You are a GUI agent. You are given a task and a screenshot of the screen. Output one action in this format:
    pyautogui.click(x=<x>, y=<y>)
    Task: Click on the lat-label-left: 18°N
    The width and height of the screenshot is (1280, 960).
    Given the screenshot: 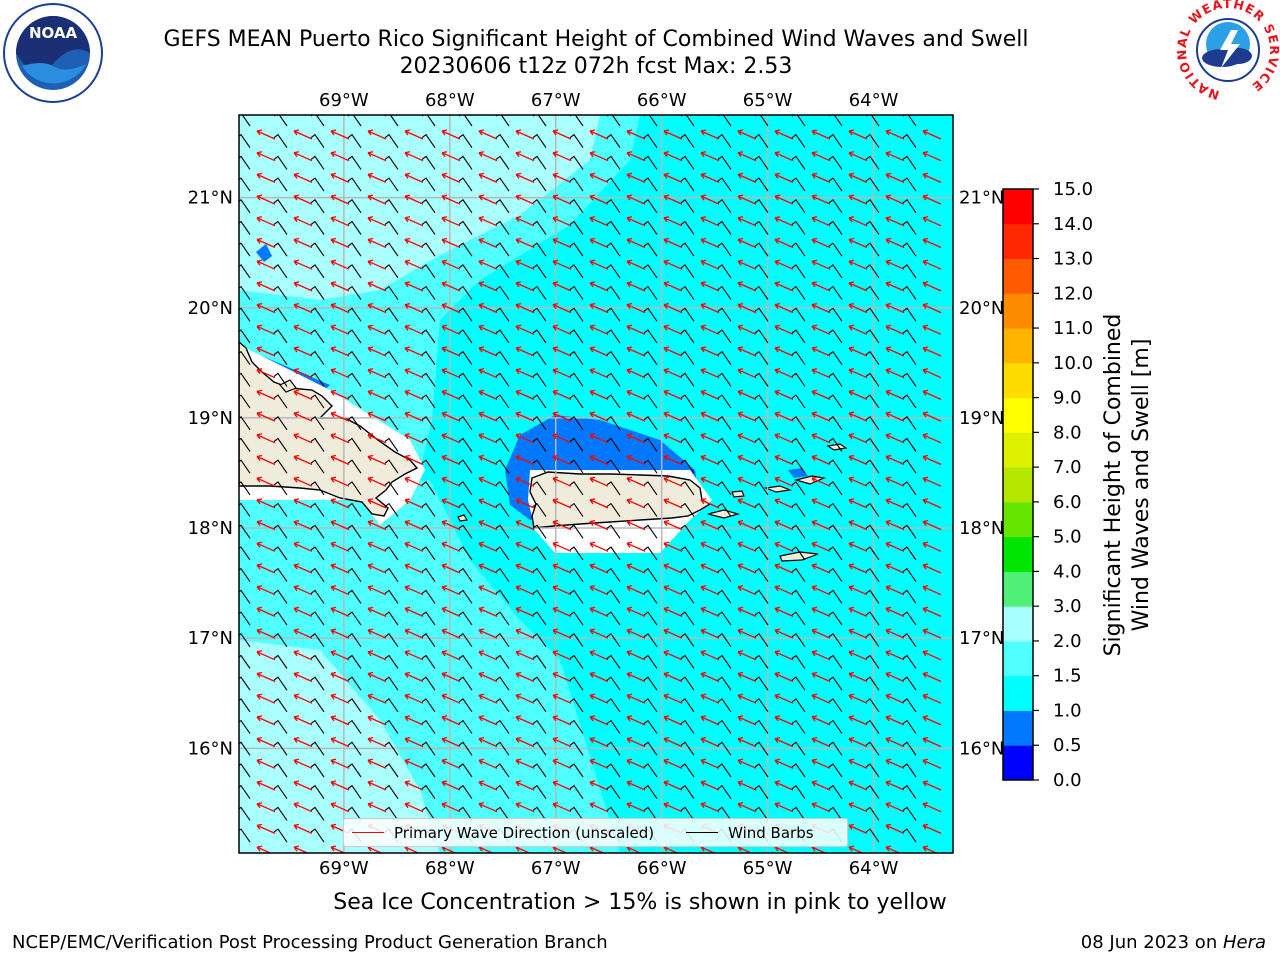 What is the action you would take?
    pyautogui.click(x=210, y=528)
    